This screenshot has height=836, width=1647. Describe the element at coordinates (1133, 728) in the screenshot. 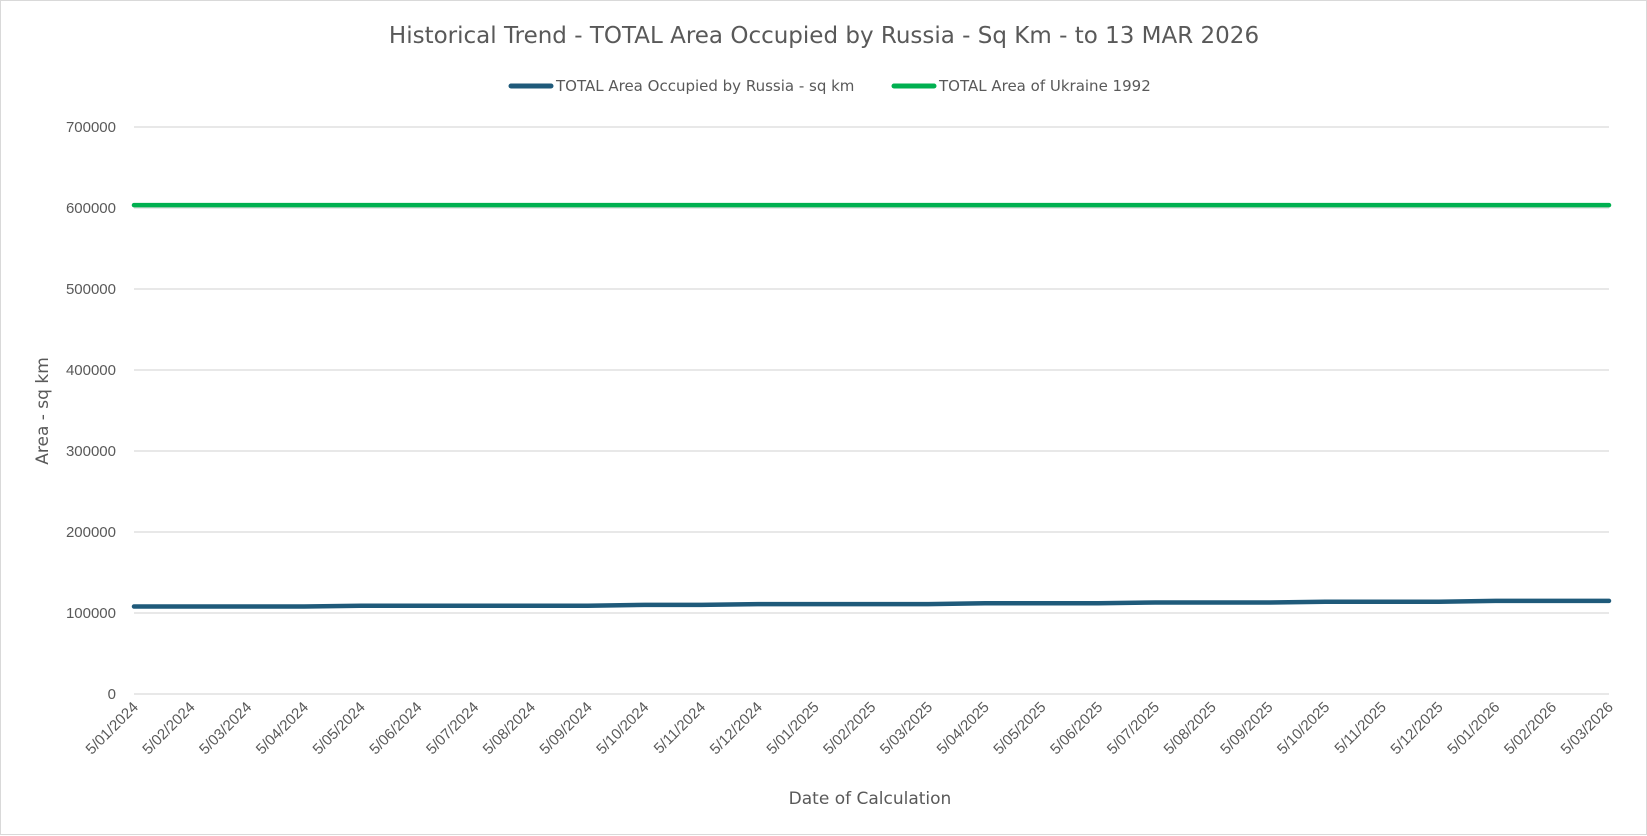

I see `x-tick-label: 5/07/2025` at that location.